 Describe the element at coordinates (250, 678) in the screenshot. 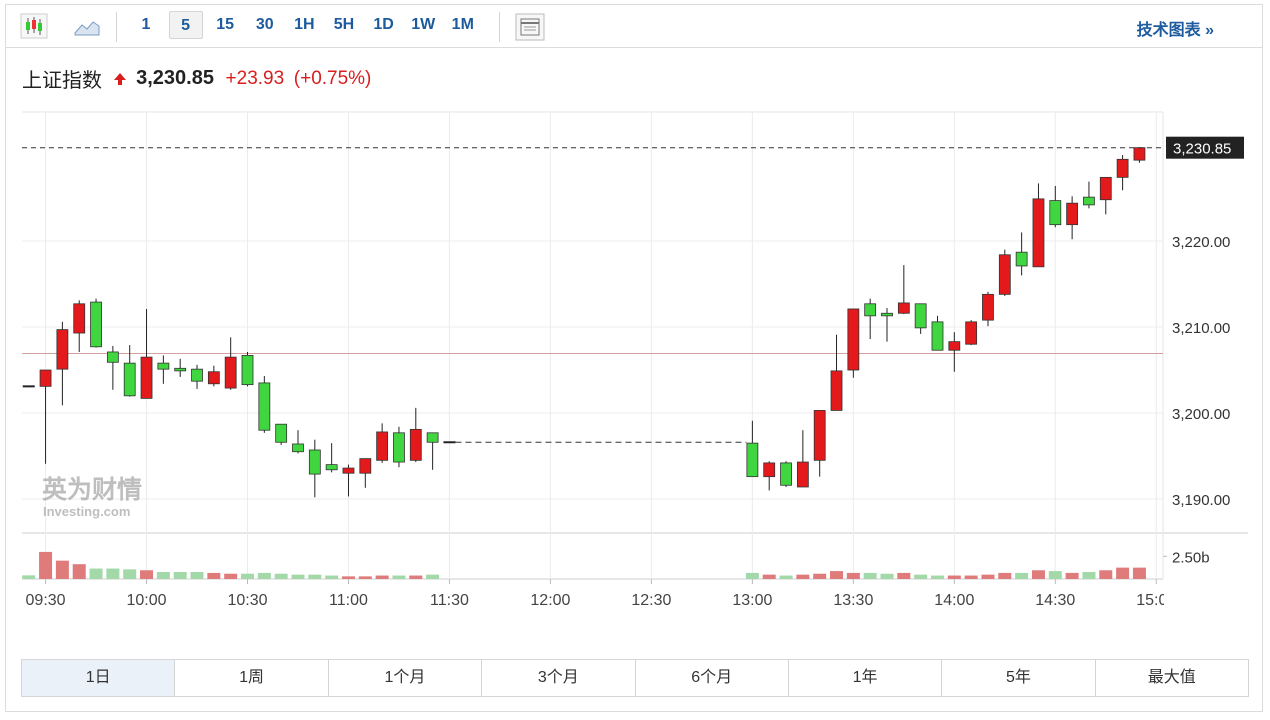

I see `range-tab: 1周` at that location.